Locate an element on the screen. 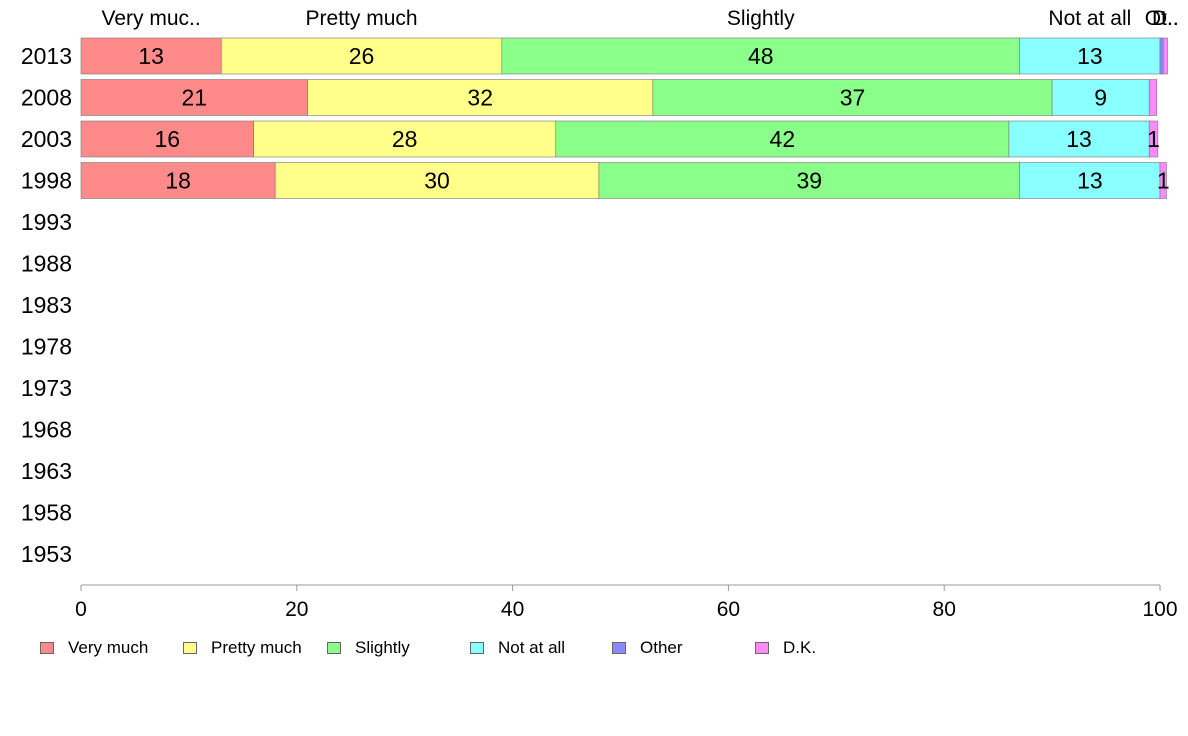  y-tick-label-2013: 2013 is located at coordinates (46, 56).